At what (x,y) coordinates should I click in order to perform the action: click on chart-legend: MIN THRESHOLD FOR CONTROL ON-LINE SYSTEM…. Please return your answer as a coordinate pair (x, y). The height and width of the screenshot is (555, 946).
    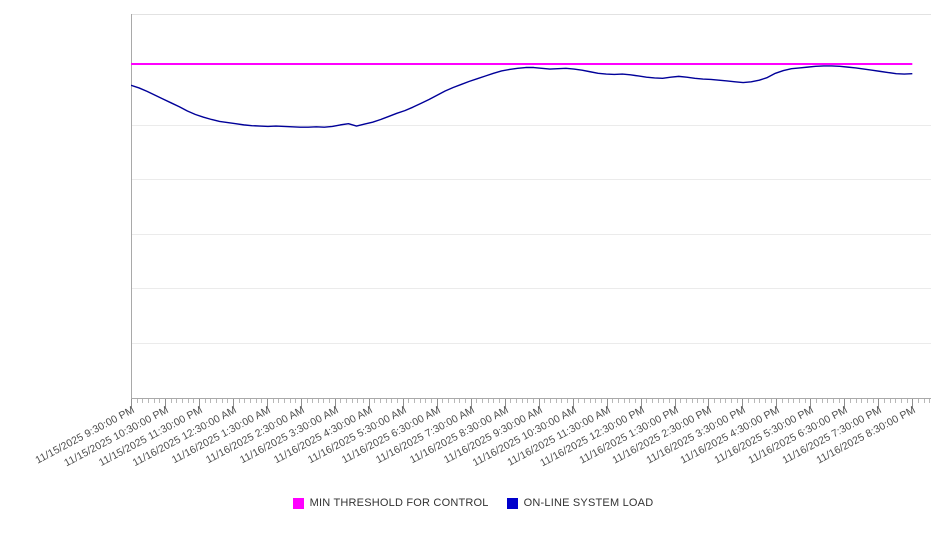
    Looking at the image, I should click on (473, 503).